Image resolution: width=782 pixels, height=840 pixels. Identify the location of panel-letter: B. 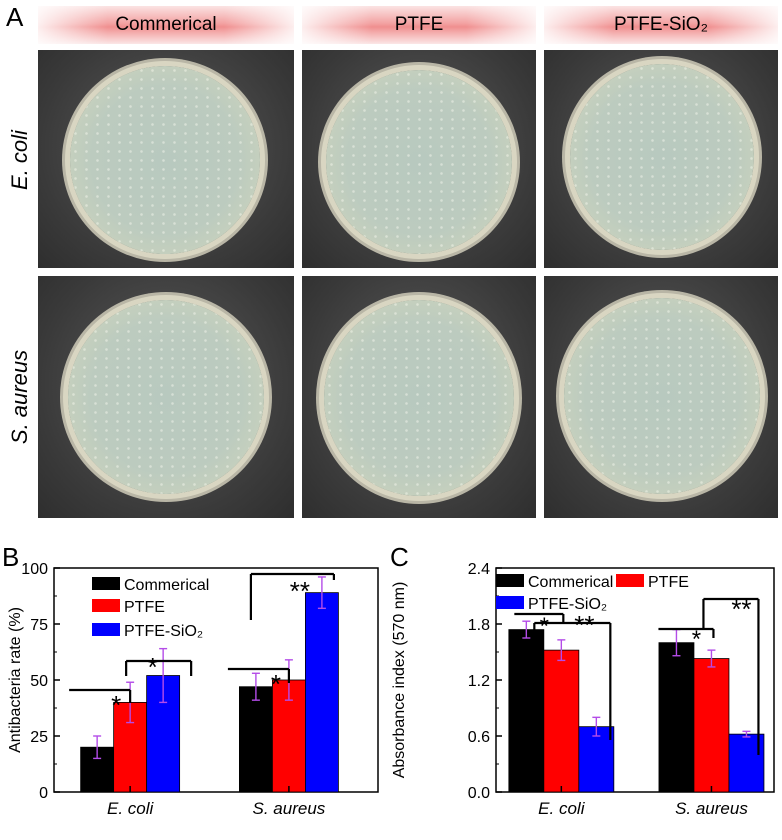
(10, 557).